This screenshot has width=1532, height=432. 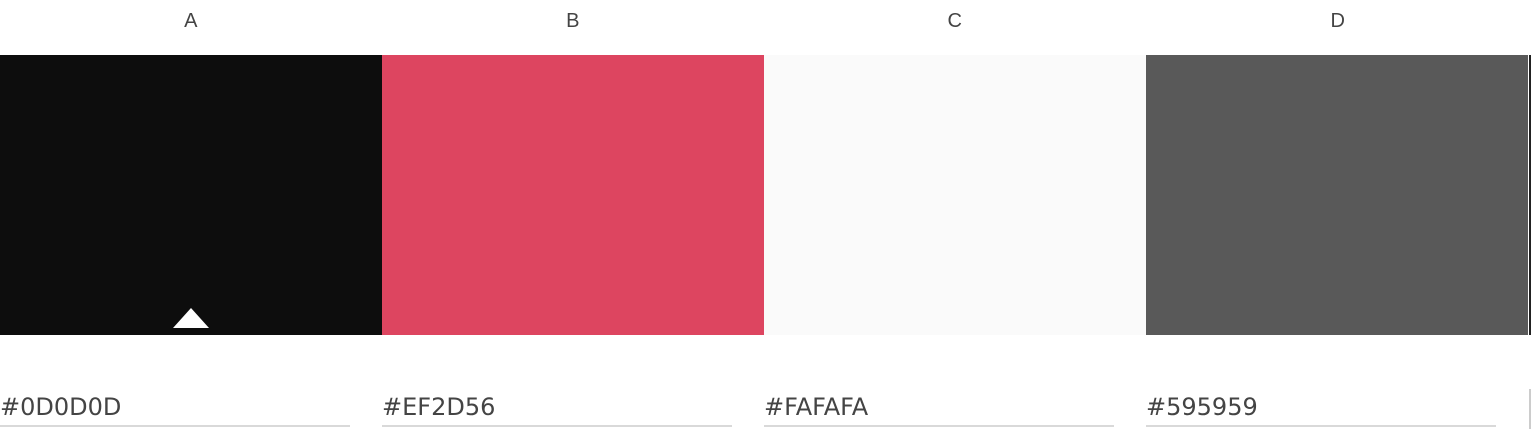 I want to click on hex-input-a, so click(x=175, y=408).